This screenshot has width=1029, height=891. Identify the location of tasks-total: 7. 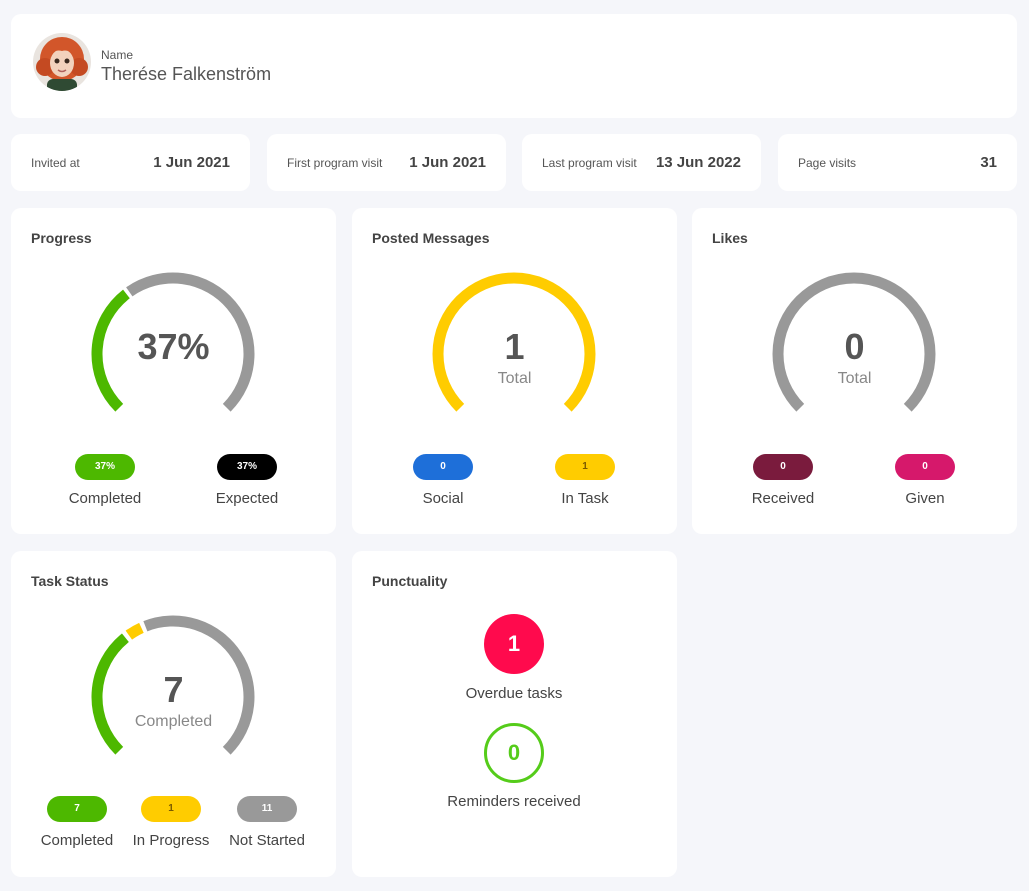
(173, 689).